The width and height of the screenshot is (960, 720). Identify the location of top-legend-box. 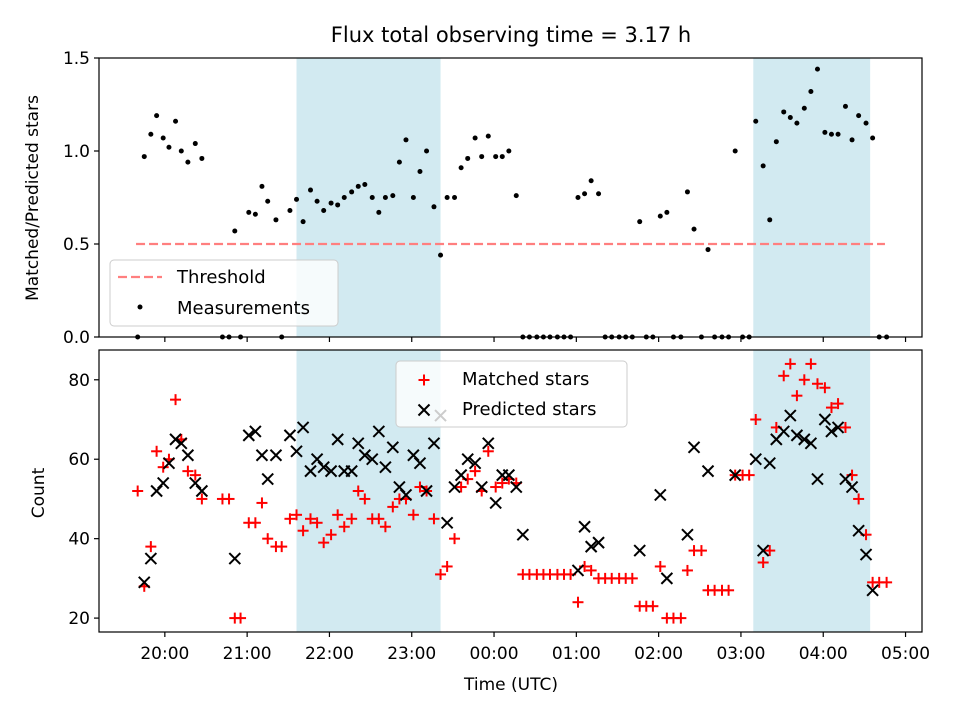
(224, 293).